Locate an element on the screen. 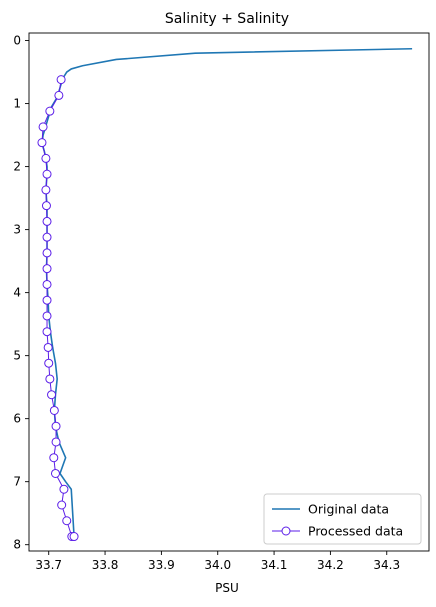  y-tick-label: 3 is located at coordinates (17, 230).